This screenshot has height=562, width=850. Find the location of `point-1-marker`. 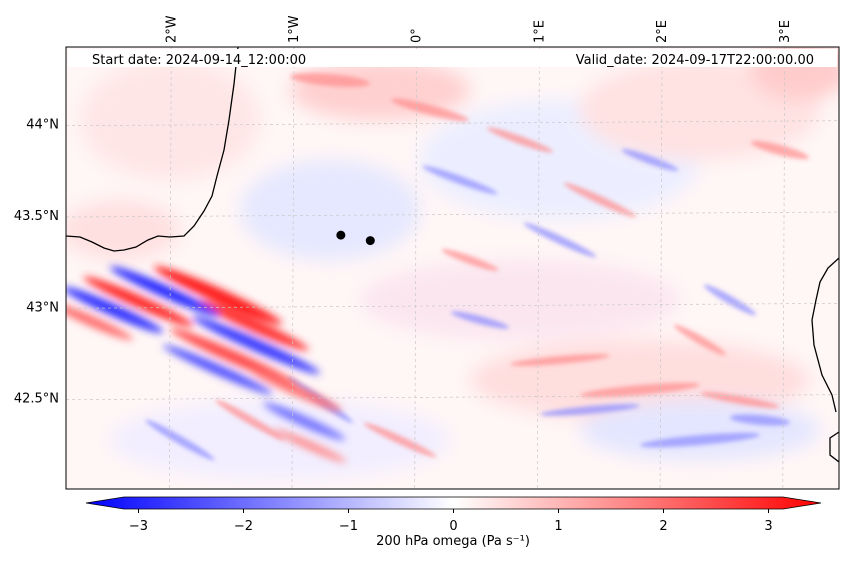

point-1-marker is located at coordinates (341, 235).